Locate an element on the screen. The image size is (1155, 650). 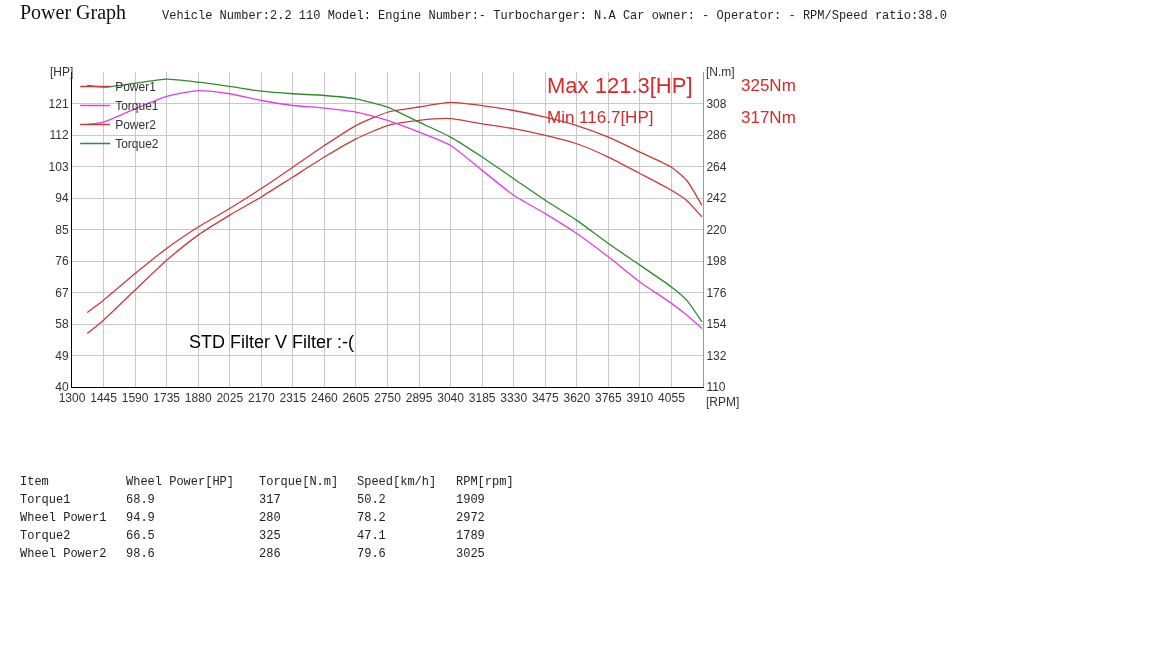
x-tick-label: 1445 is located at coordinates (104, 398).